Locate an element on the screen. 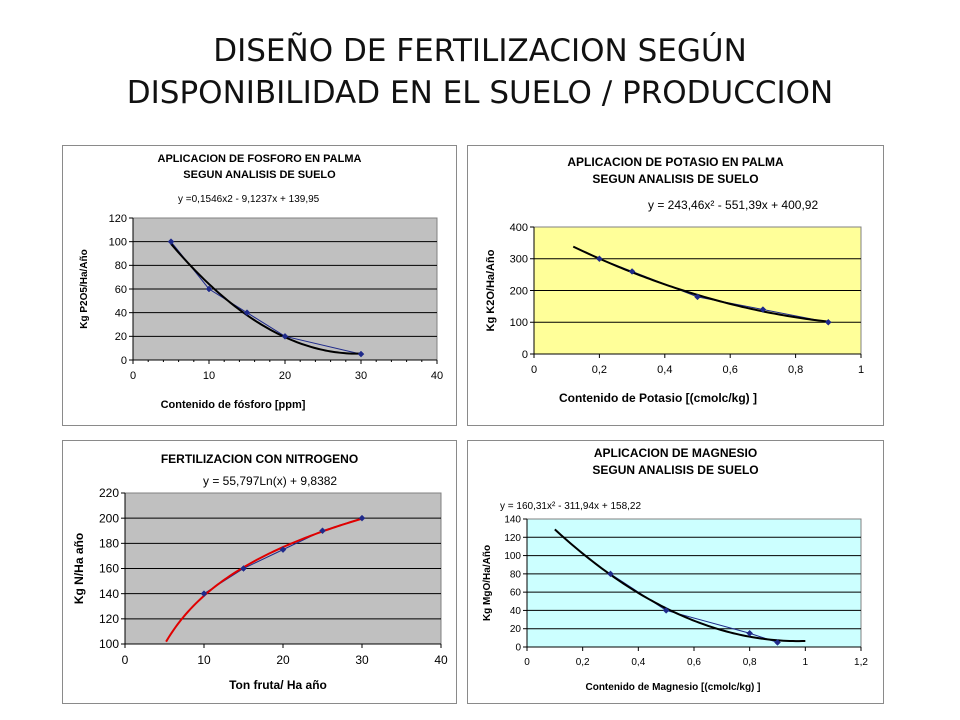  trendline-equation: y =0,1546x2 - 9,1237x + 139,95 is located at coordinates (249, 199).